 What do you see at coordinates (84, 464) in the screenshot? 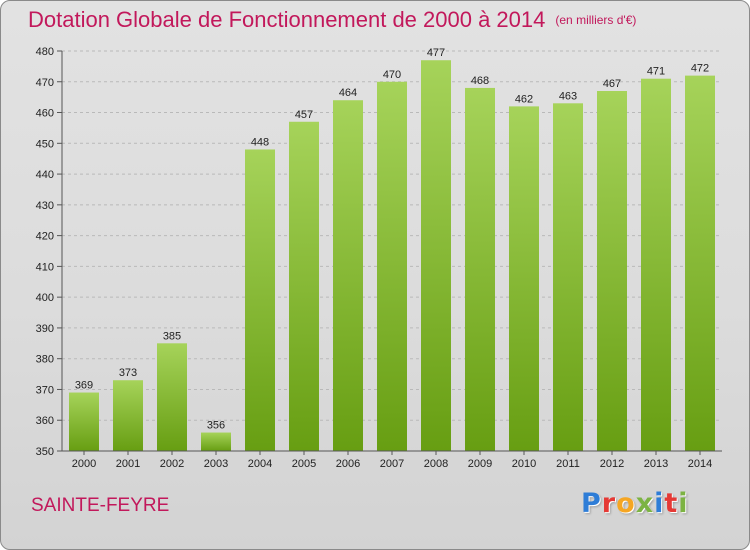
I see `x-tick-label: 2000` at bounding box center [84, 464].